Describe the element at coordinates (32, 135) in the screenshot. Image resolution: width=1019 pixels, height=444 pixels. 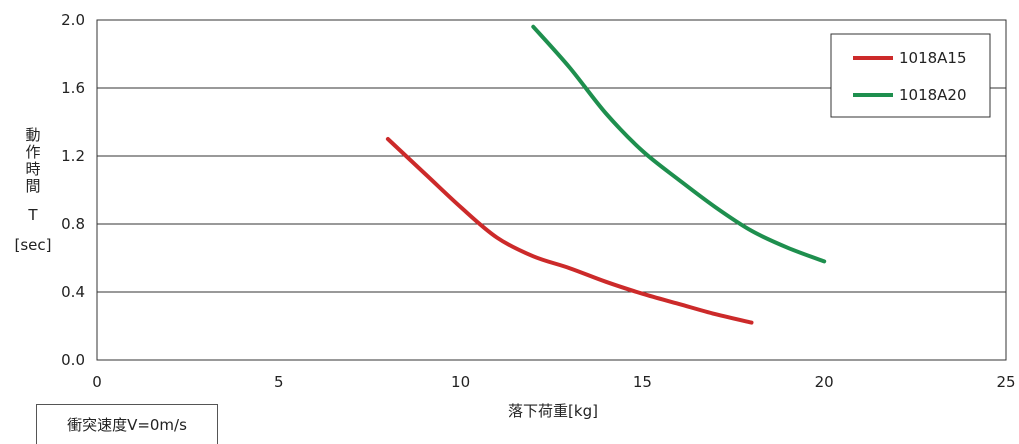
I see `y-axis-title-part: 動` at that location.